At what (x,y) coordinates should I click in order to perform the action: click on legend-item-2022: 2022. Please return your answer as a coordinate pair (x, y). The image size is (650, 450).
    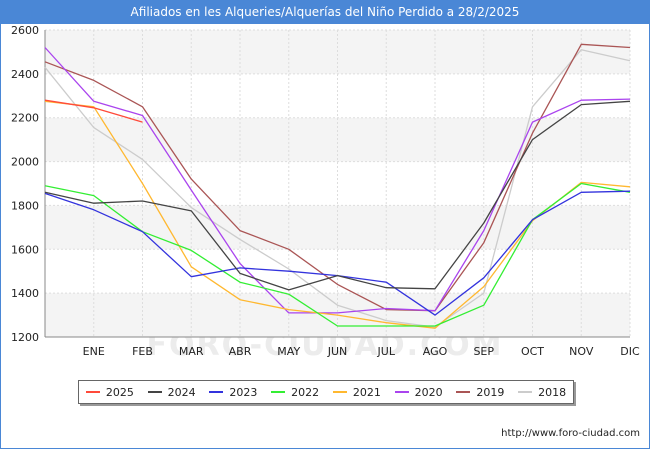
    Looking at the image, I should click on (295, 392).